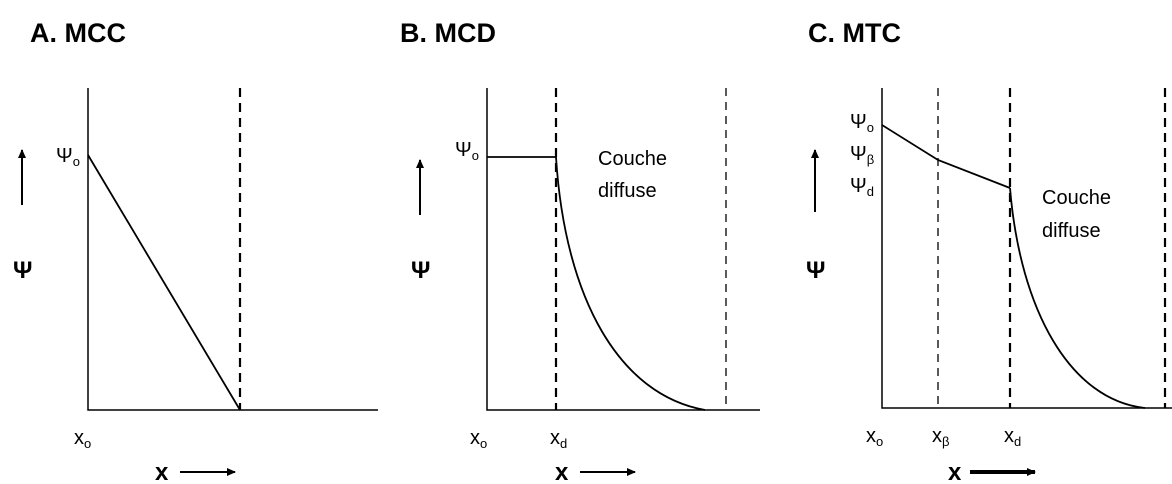 The height and width of the screenshot is (484, 1172). Describe the element at coordinates (940, 437) in the screenshot. I see `label: xβ` at that location.